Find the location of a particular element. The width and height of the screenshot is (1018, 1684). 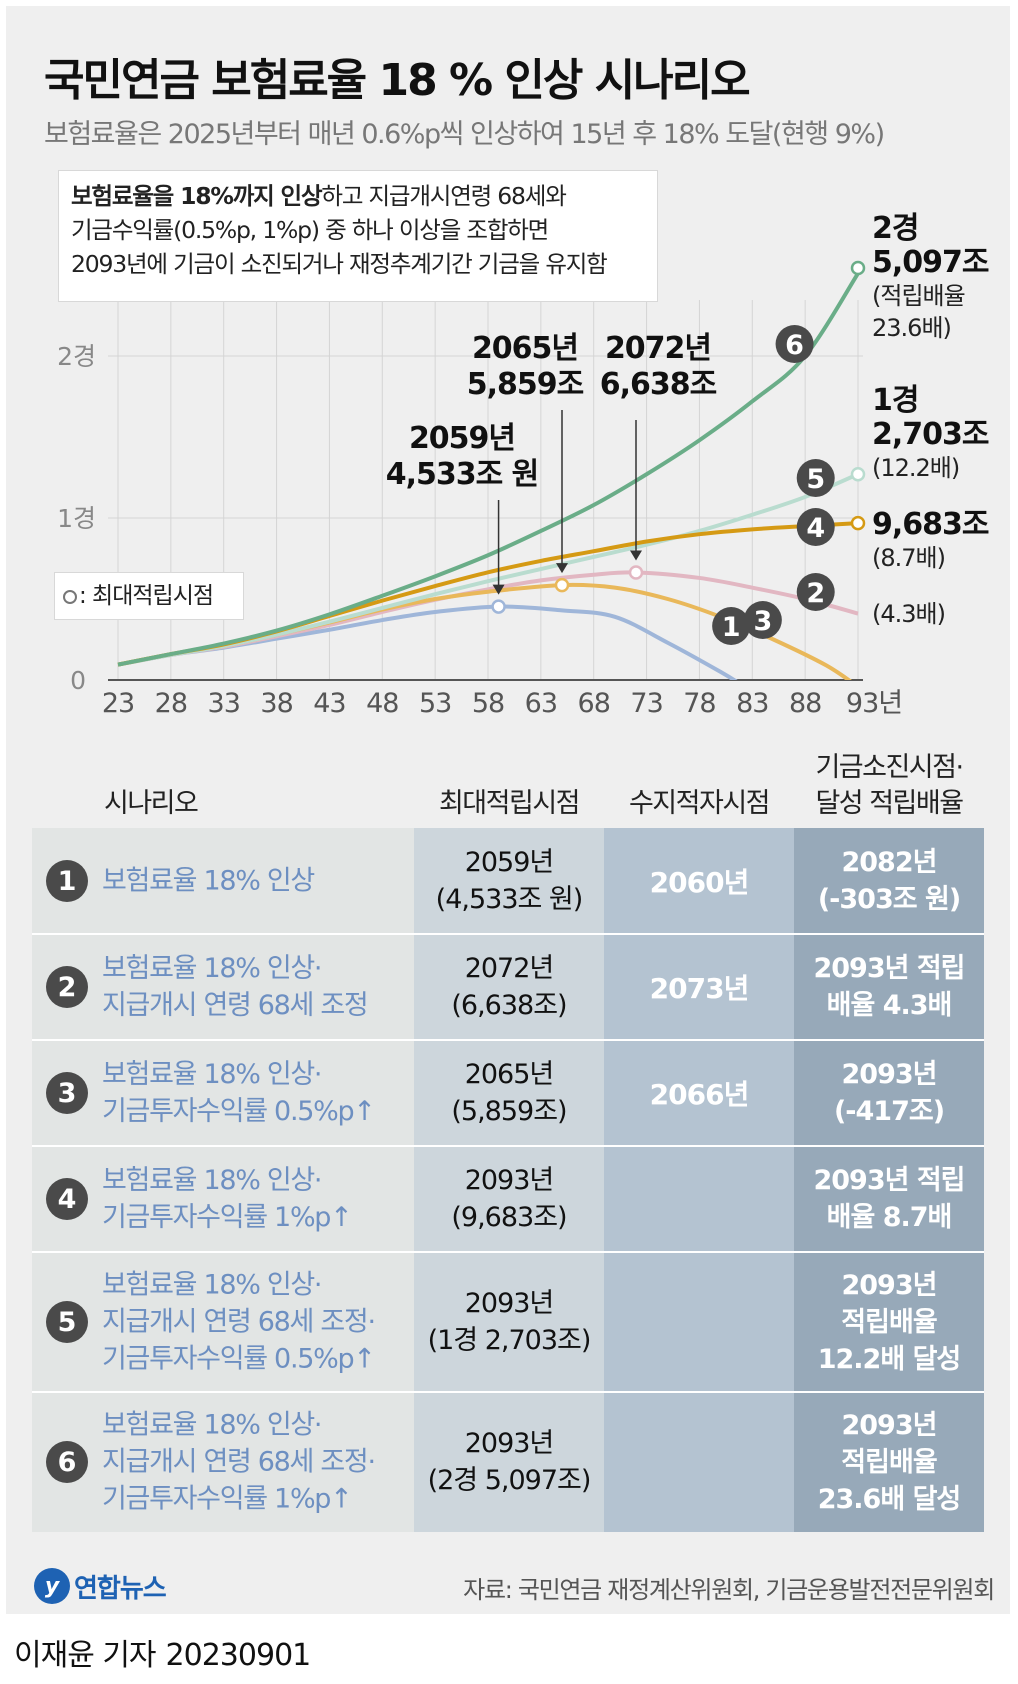

x-tick-label: 78 is located at coordinates (699, 703).